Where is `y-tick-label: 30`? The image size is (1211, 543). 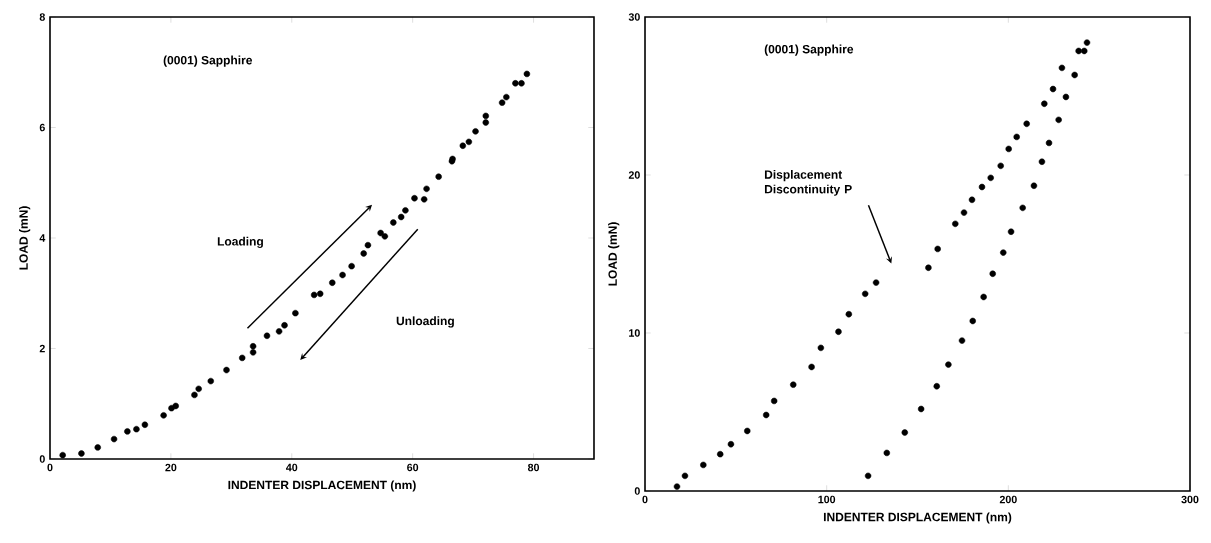
y-tick-label: 30 is located at coordinates (634, 17).